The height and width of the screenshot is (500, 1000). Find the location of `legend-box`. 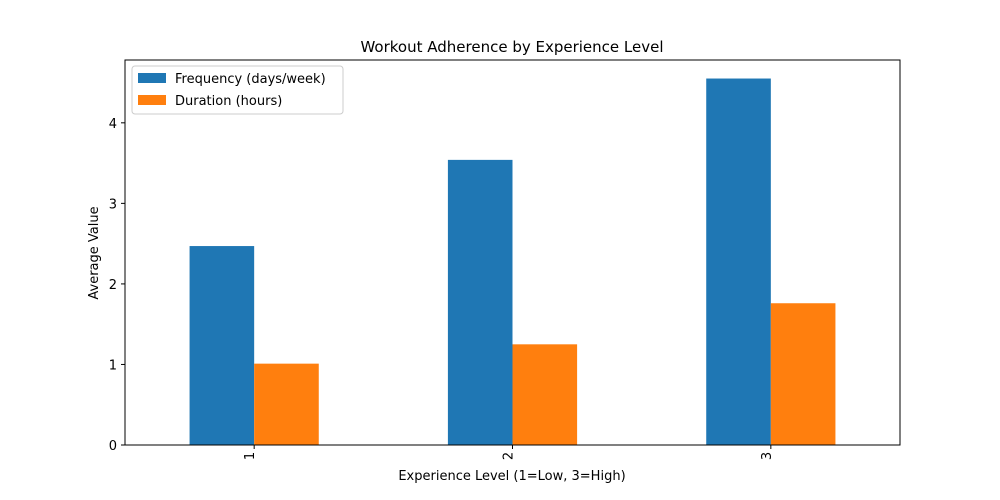

legend-box is located at coordinates (237, 90).